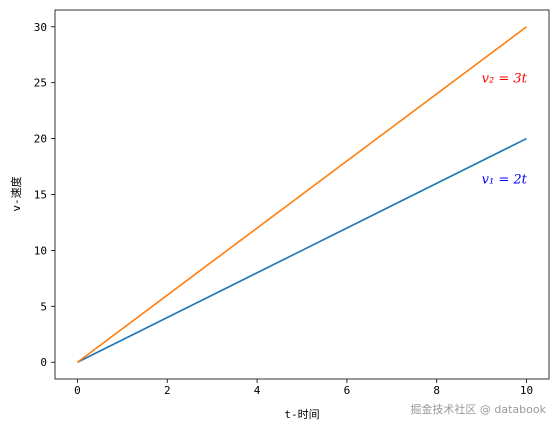 Image resolution: width=560 pixels, height=431 pixels. Describe the element at coordinates (40, 27) in the screenshot. I see `y-tick-label: 30` at that location.